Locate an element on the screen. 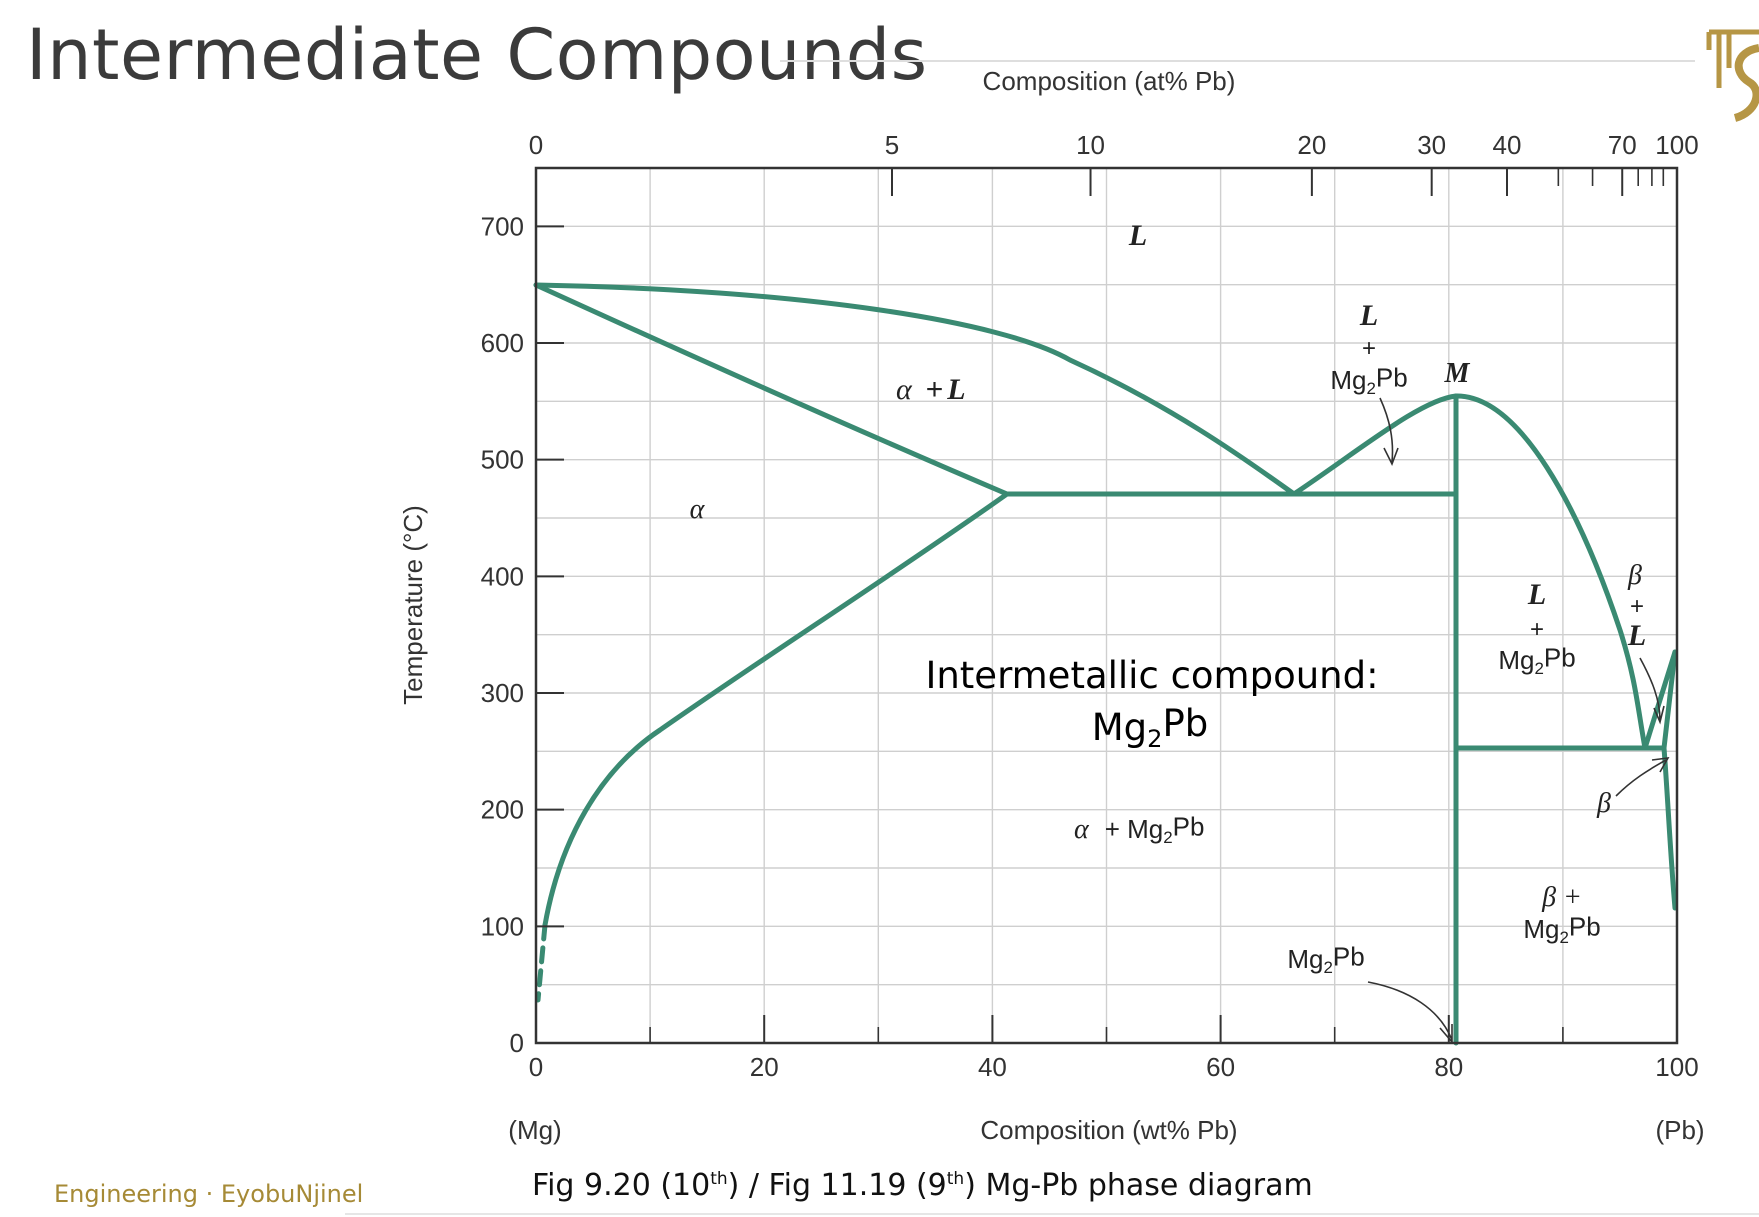 The height and width of the screenshot is (1217, 1759). x-axis: 0 20 40 60 80 100 is located at coordinates (1114, 1048).